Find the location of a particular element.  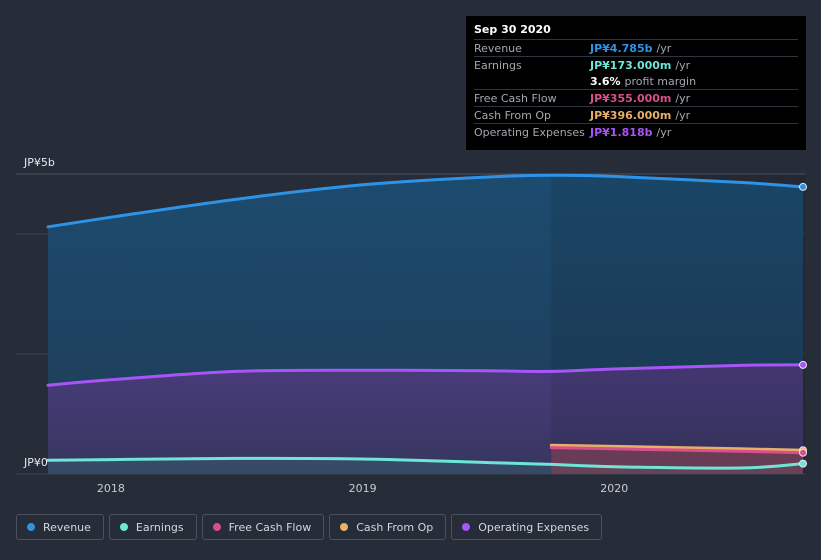

line-revenue is located at coordinates (425, 201).